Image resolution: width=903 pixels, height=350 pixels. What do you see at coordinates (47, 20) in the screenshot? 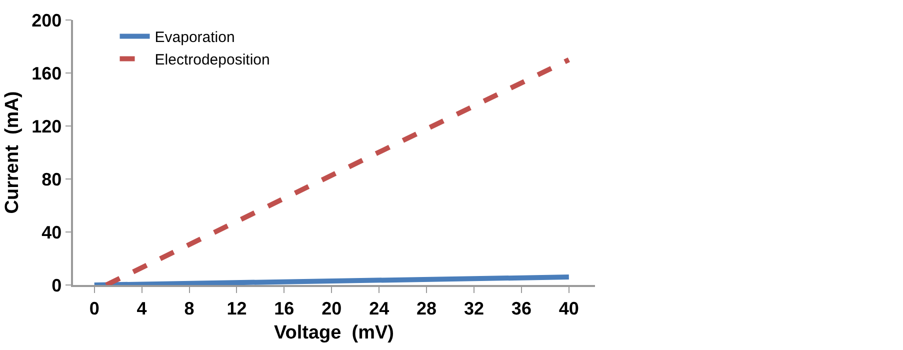
I see `y-tick-label: 200` at bounding box center [47, 20].